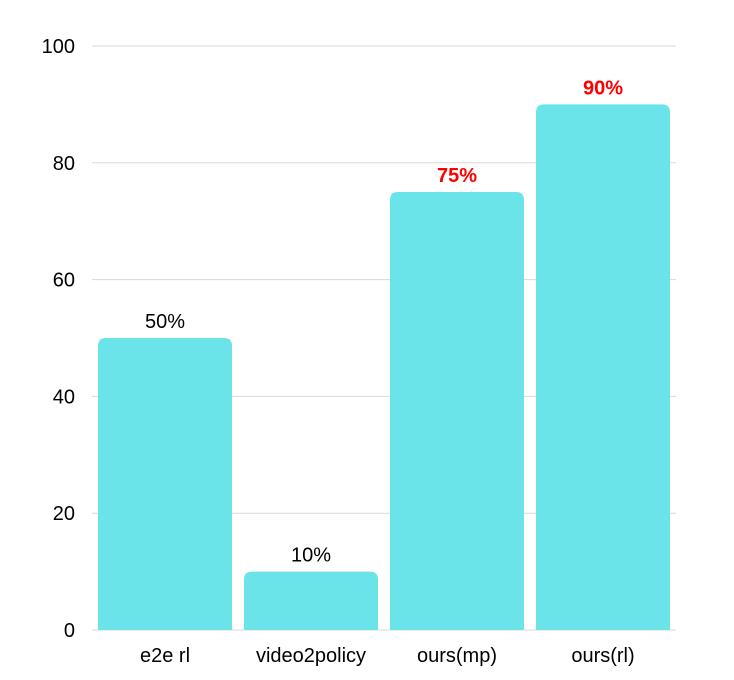 The image size is (734, 680). I want to click on y-tick-label: 60, so click(64, 281).